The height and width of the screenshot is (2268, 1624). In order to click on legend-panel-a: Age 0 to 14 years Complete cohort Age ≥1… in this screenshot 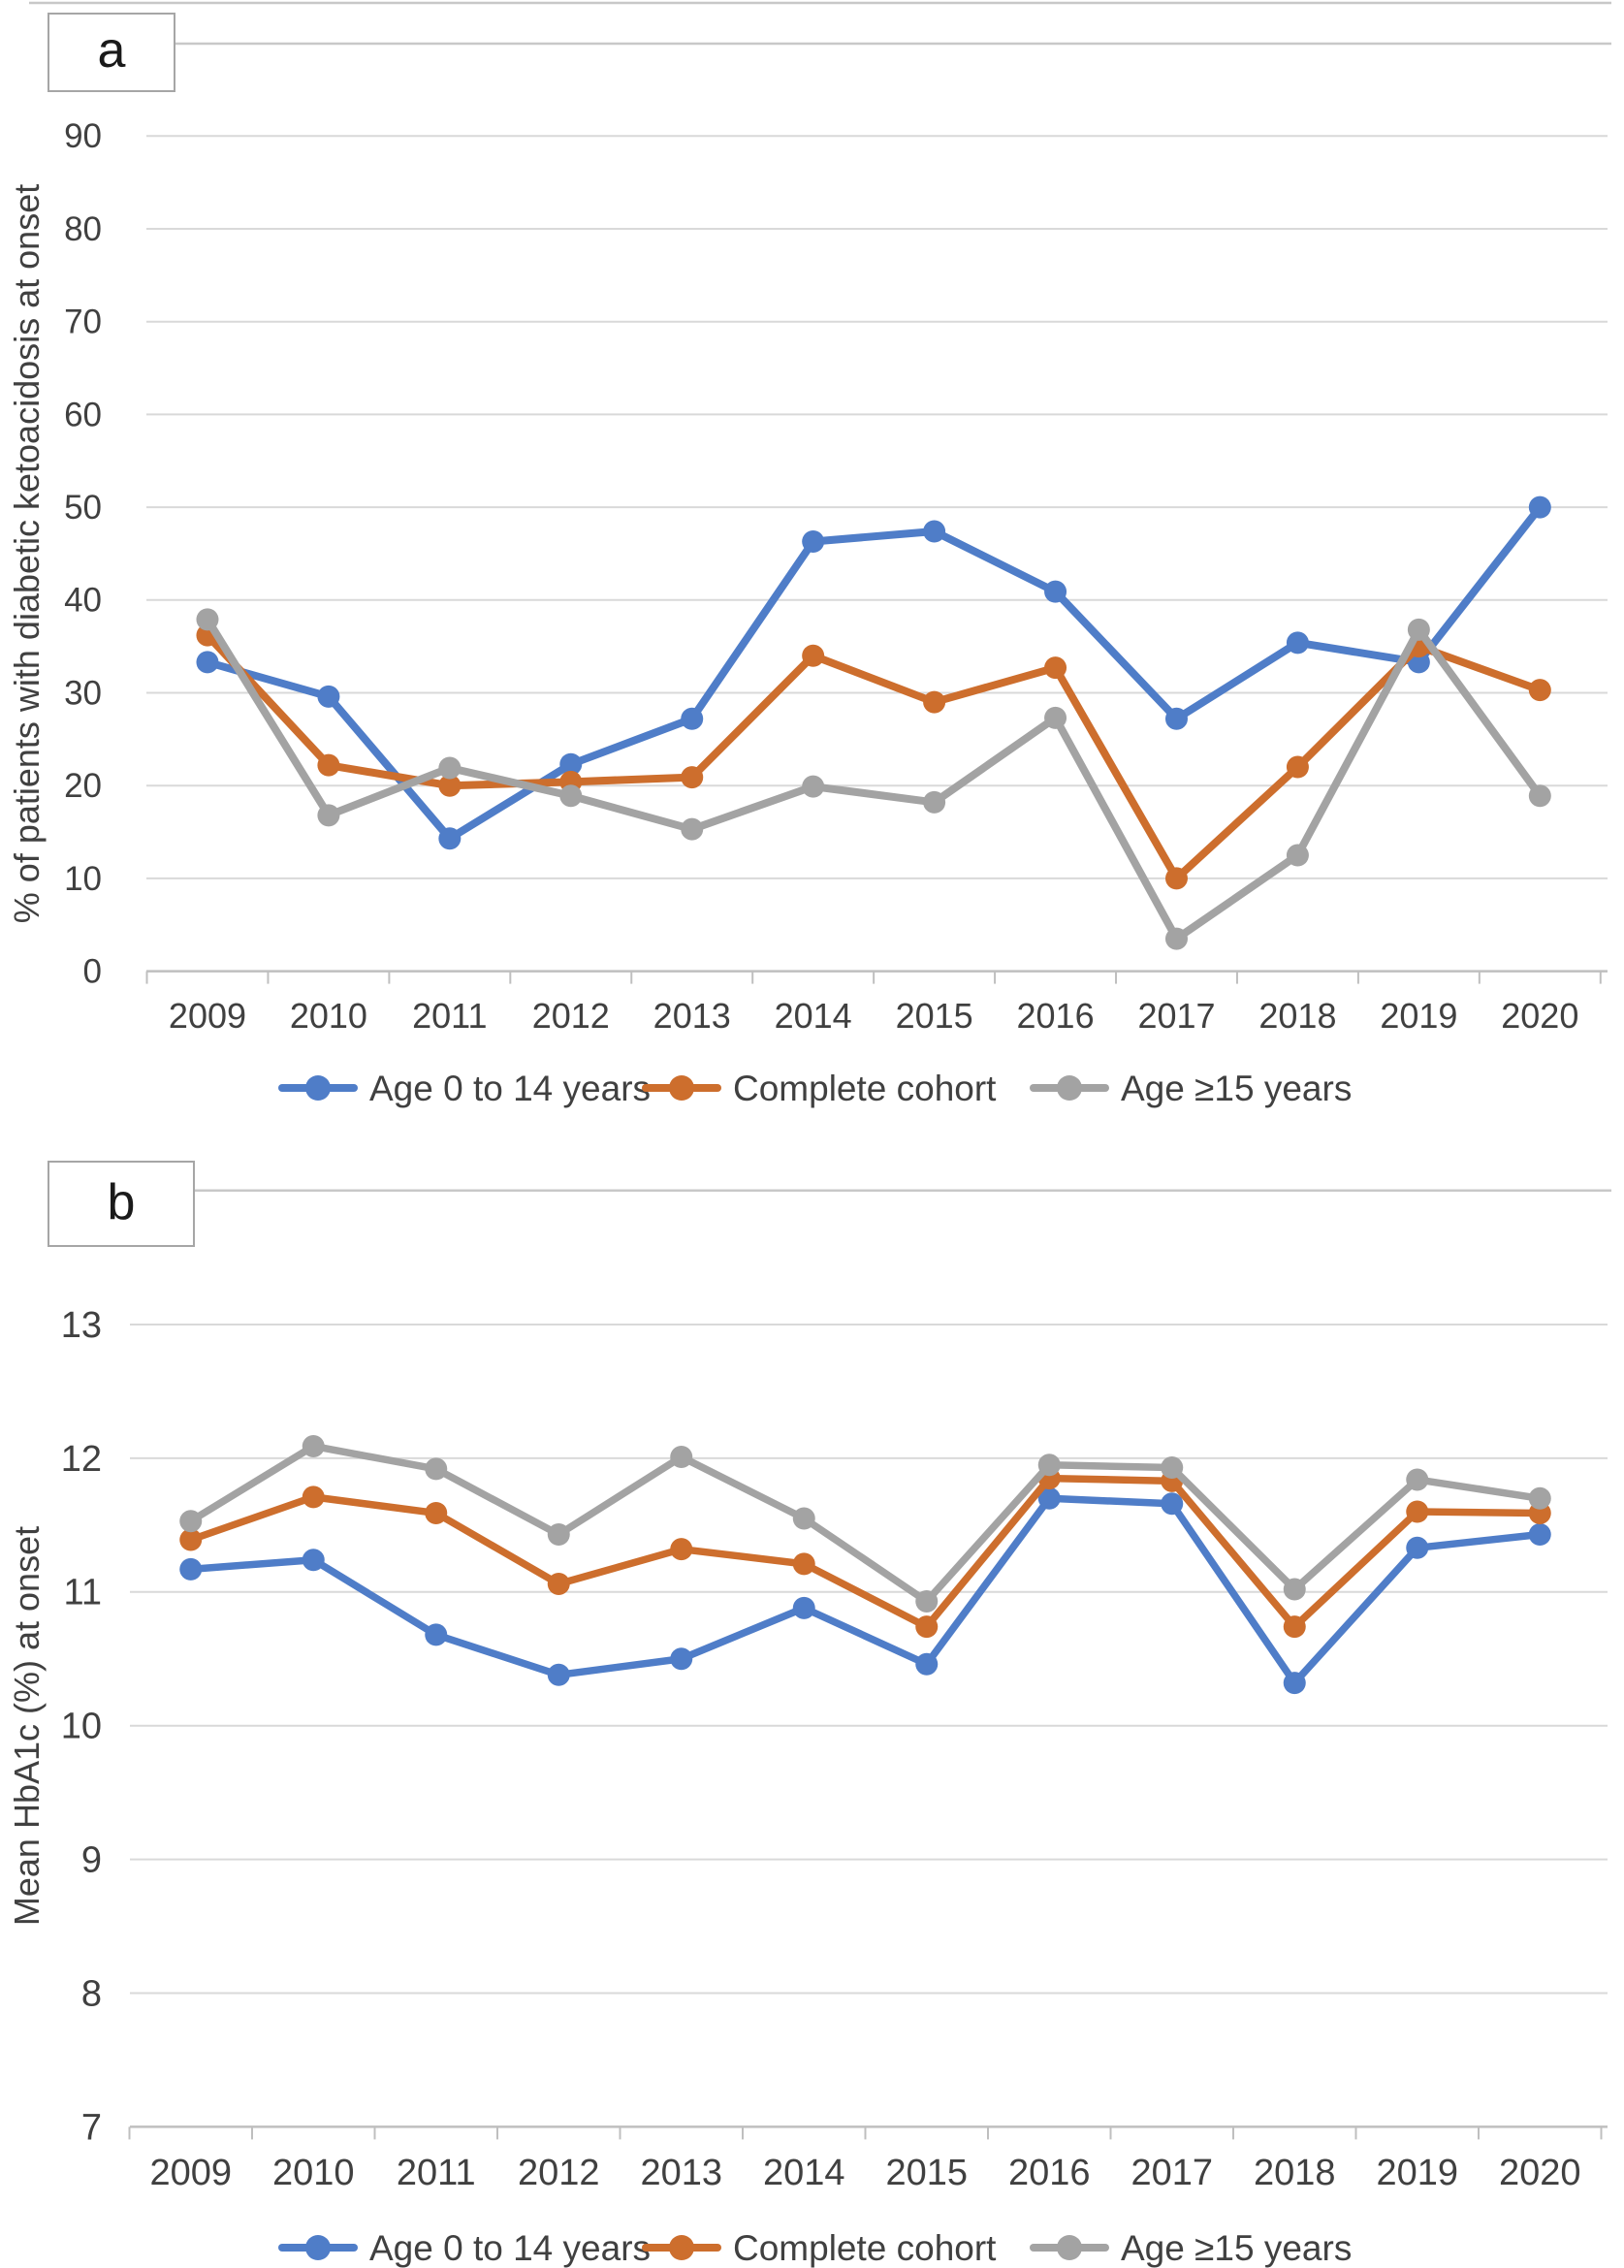, I will do `click(812, 1088)`.